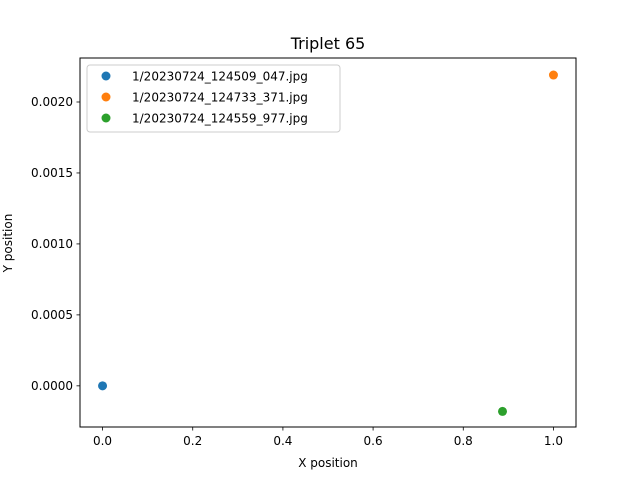  What do you see at coordinates (373, 441) in the screenshot?
I see `x-tick-label: 0.6` at bounding box center [373, 441].